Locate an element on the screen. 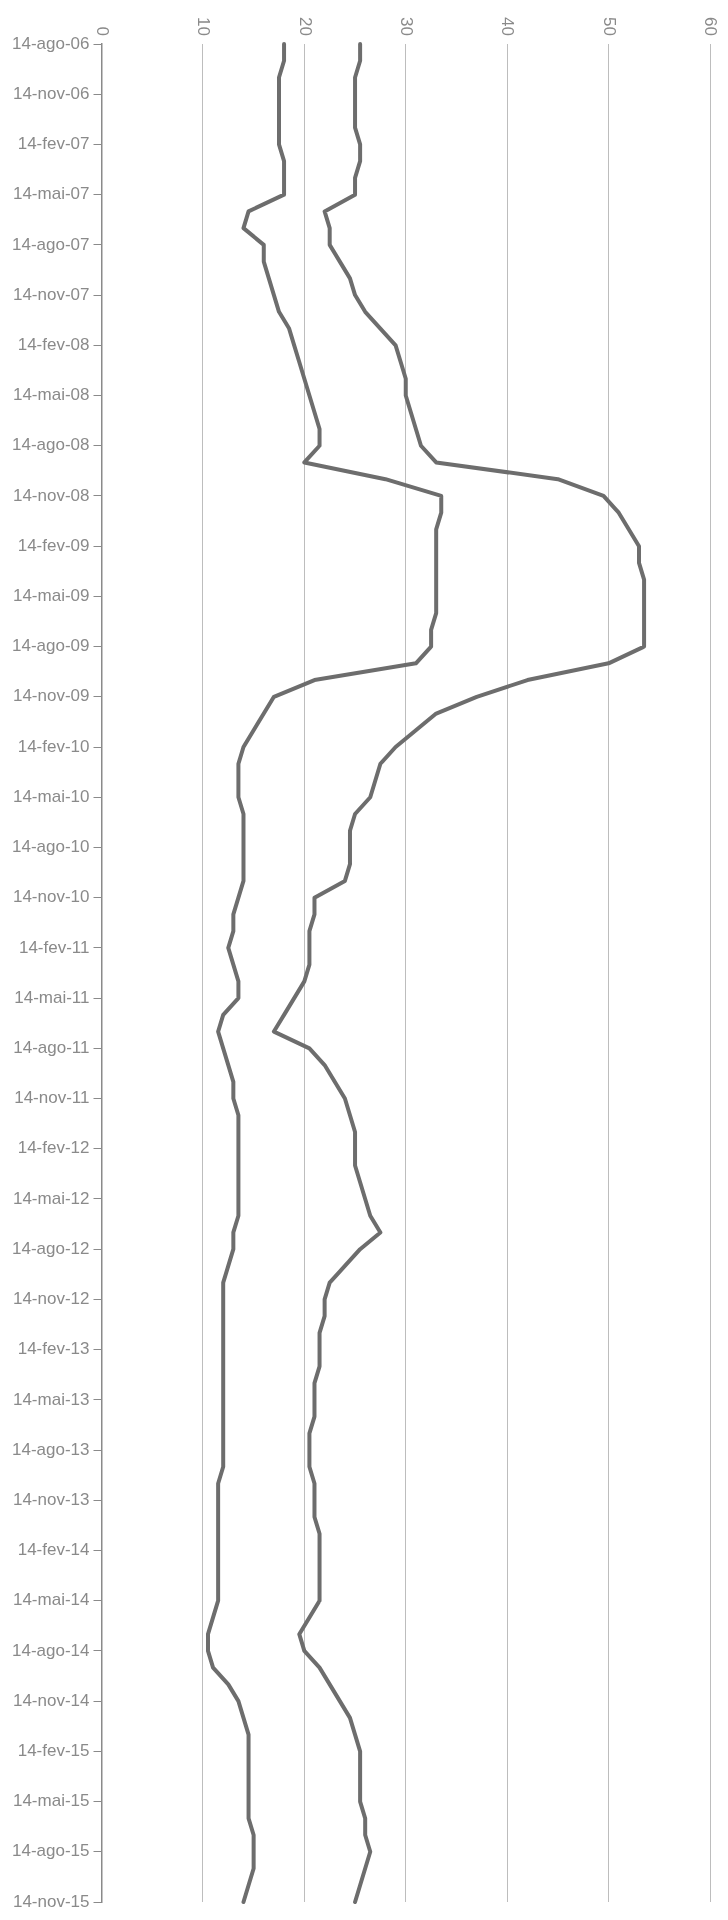 The image size is (728, 1920). y-tick-label: 14-nov-07 is located at coordinates (51, 294).